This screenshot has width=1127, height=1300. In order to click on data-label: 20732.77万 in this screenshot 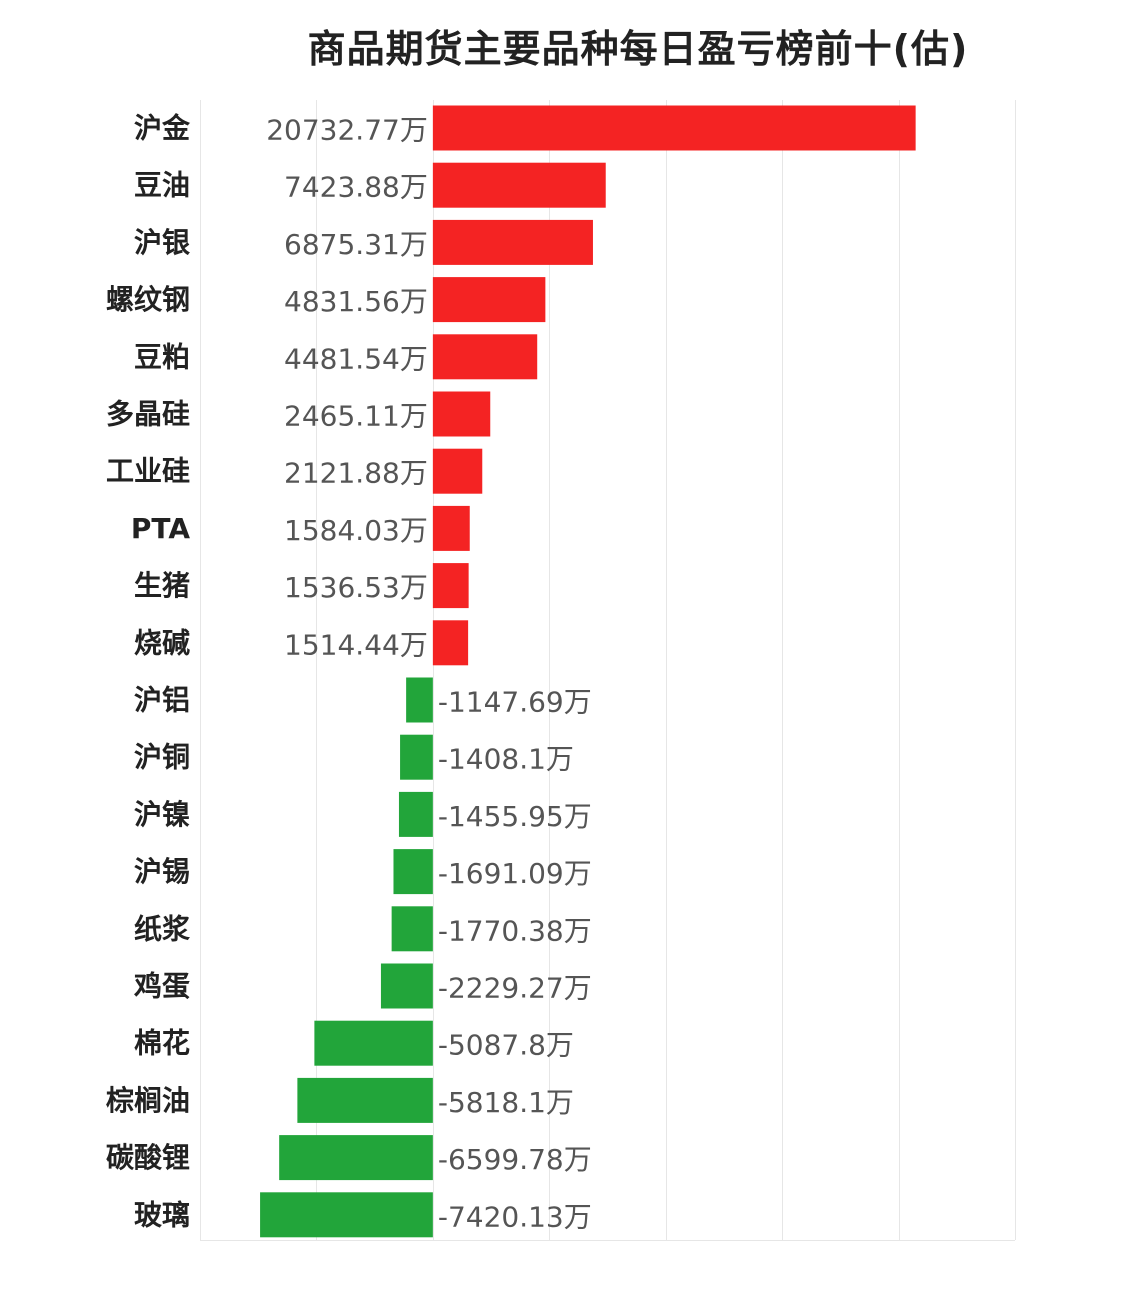, I will do `click(347, 130)`.